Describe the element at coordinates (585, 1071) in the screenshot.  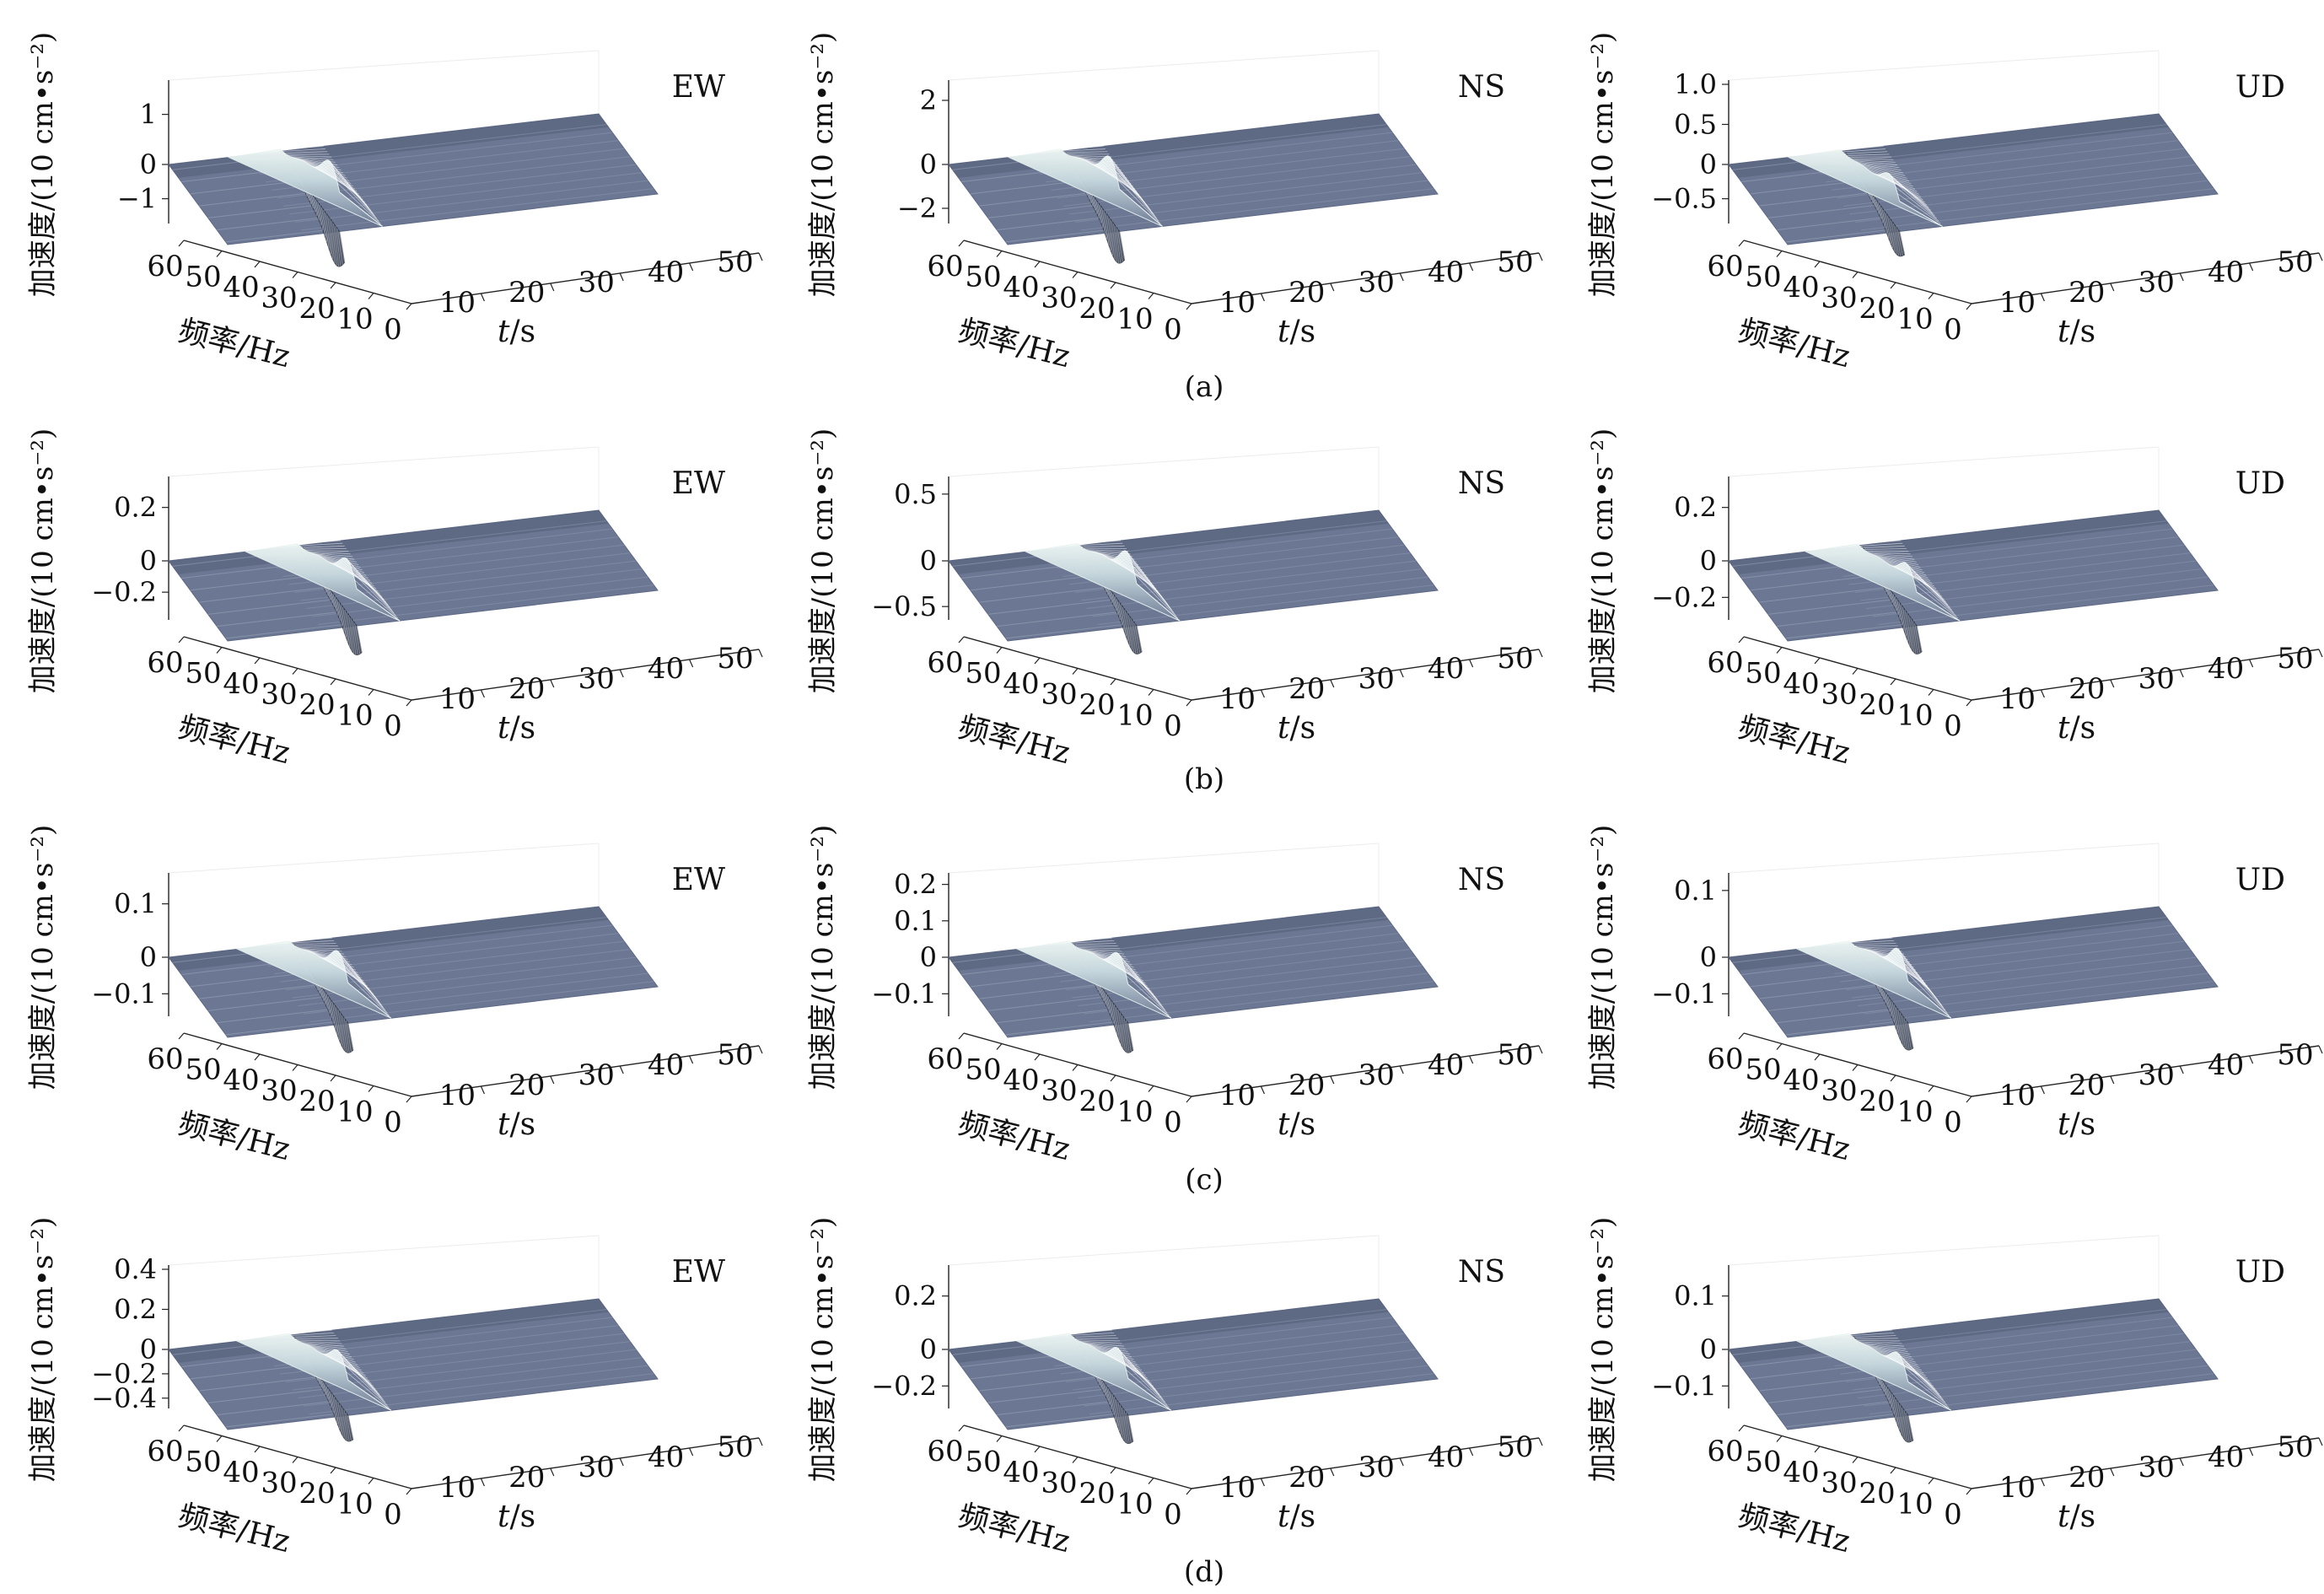
I see `time-axis` at that location.